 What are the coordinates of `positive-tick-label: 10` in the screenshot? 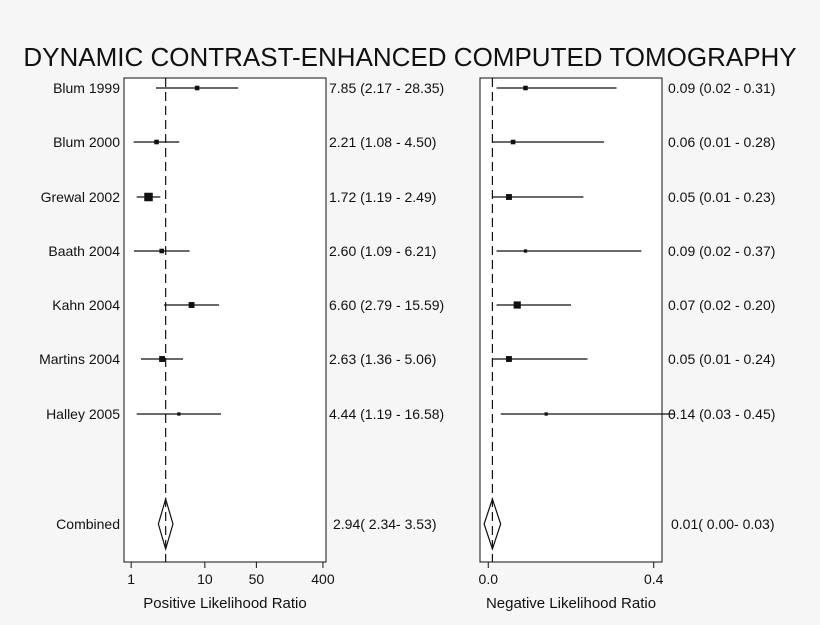 It's located at (205, 579).